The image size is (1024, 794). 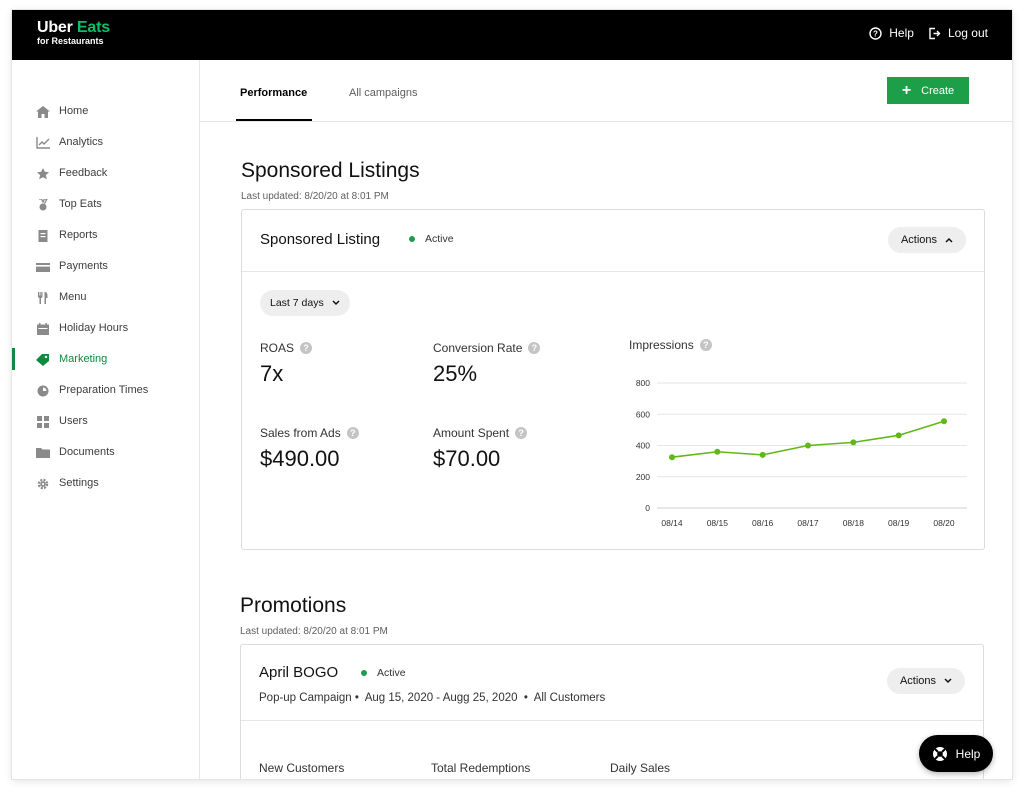 I want to click on x-tick-label: 08/15, so click(x=718, y=523).